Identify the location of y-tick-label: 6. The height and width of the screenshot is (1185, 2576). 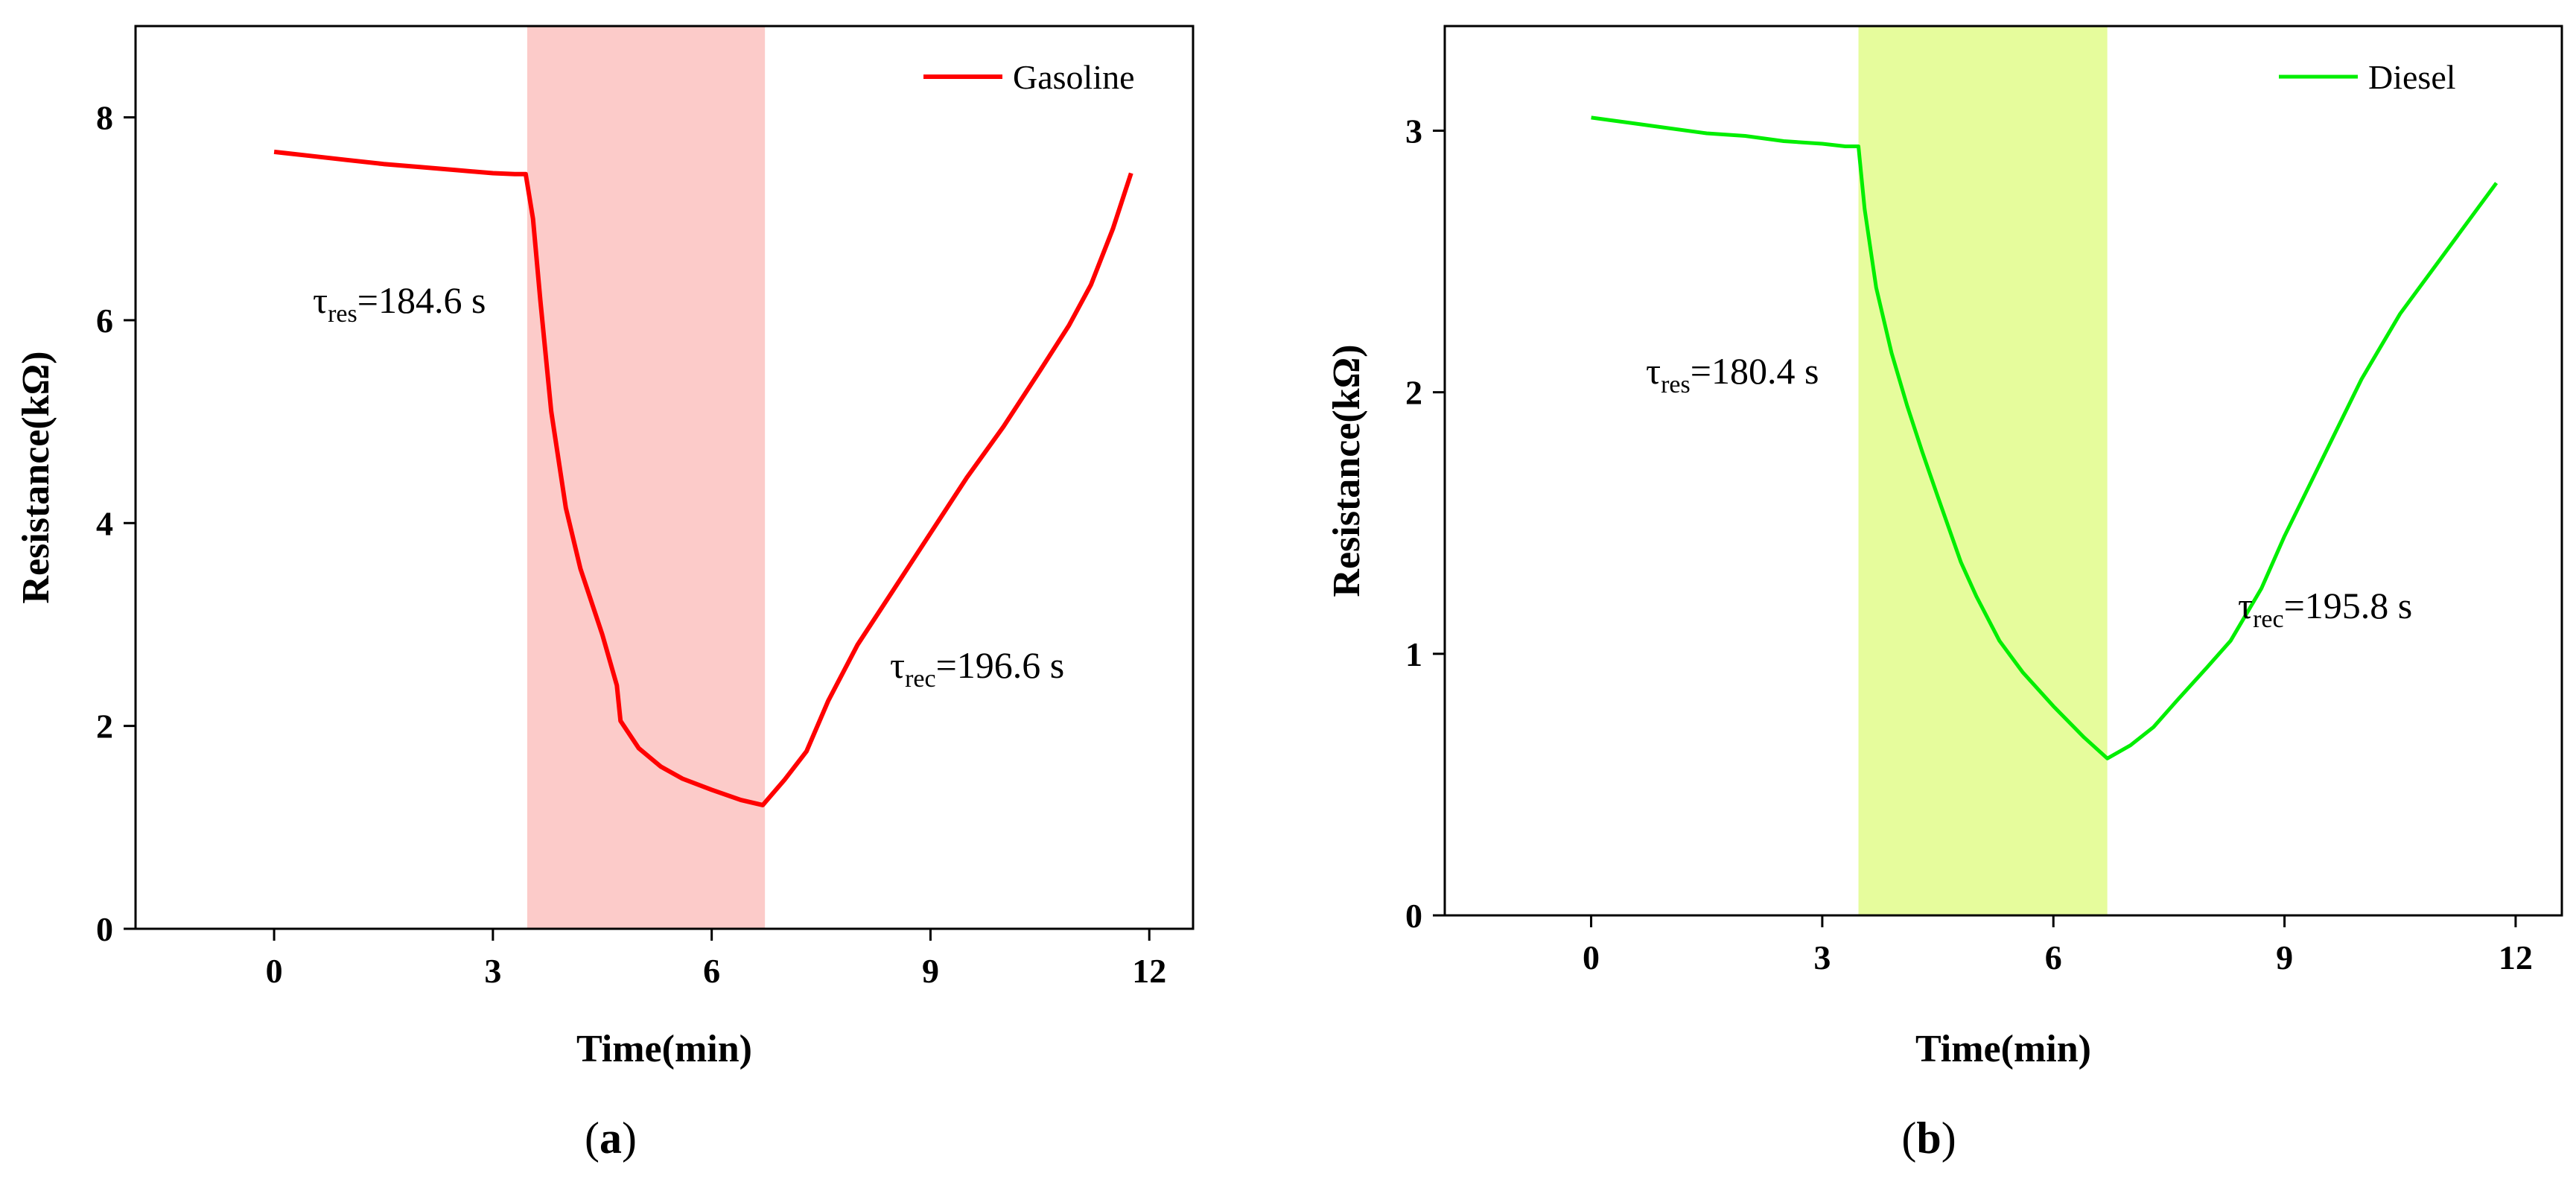
(104, 321).